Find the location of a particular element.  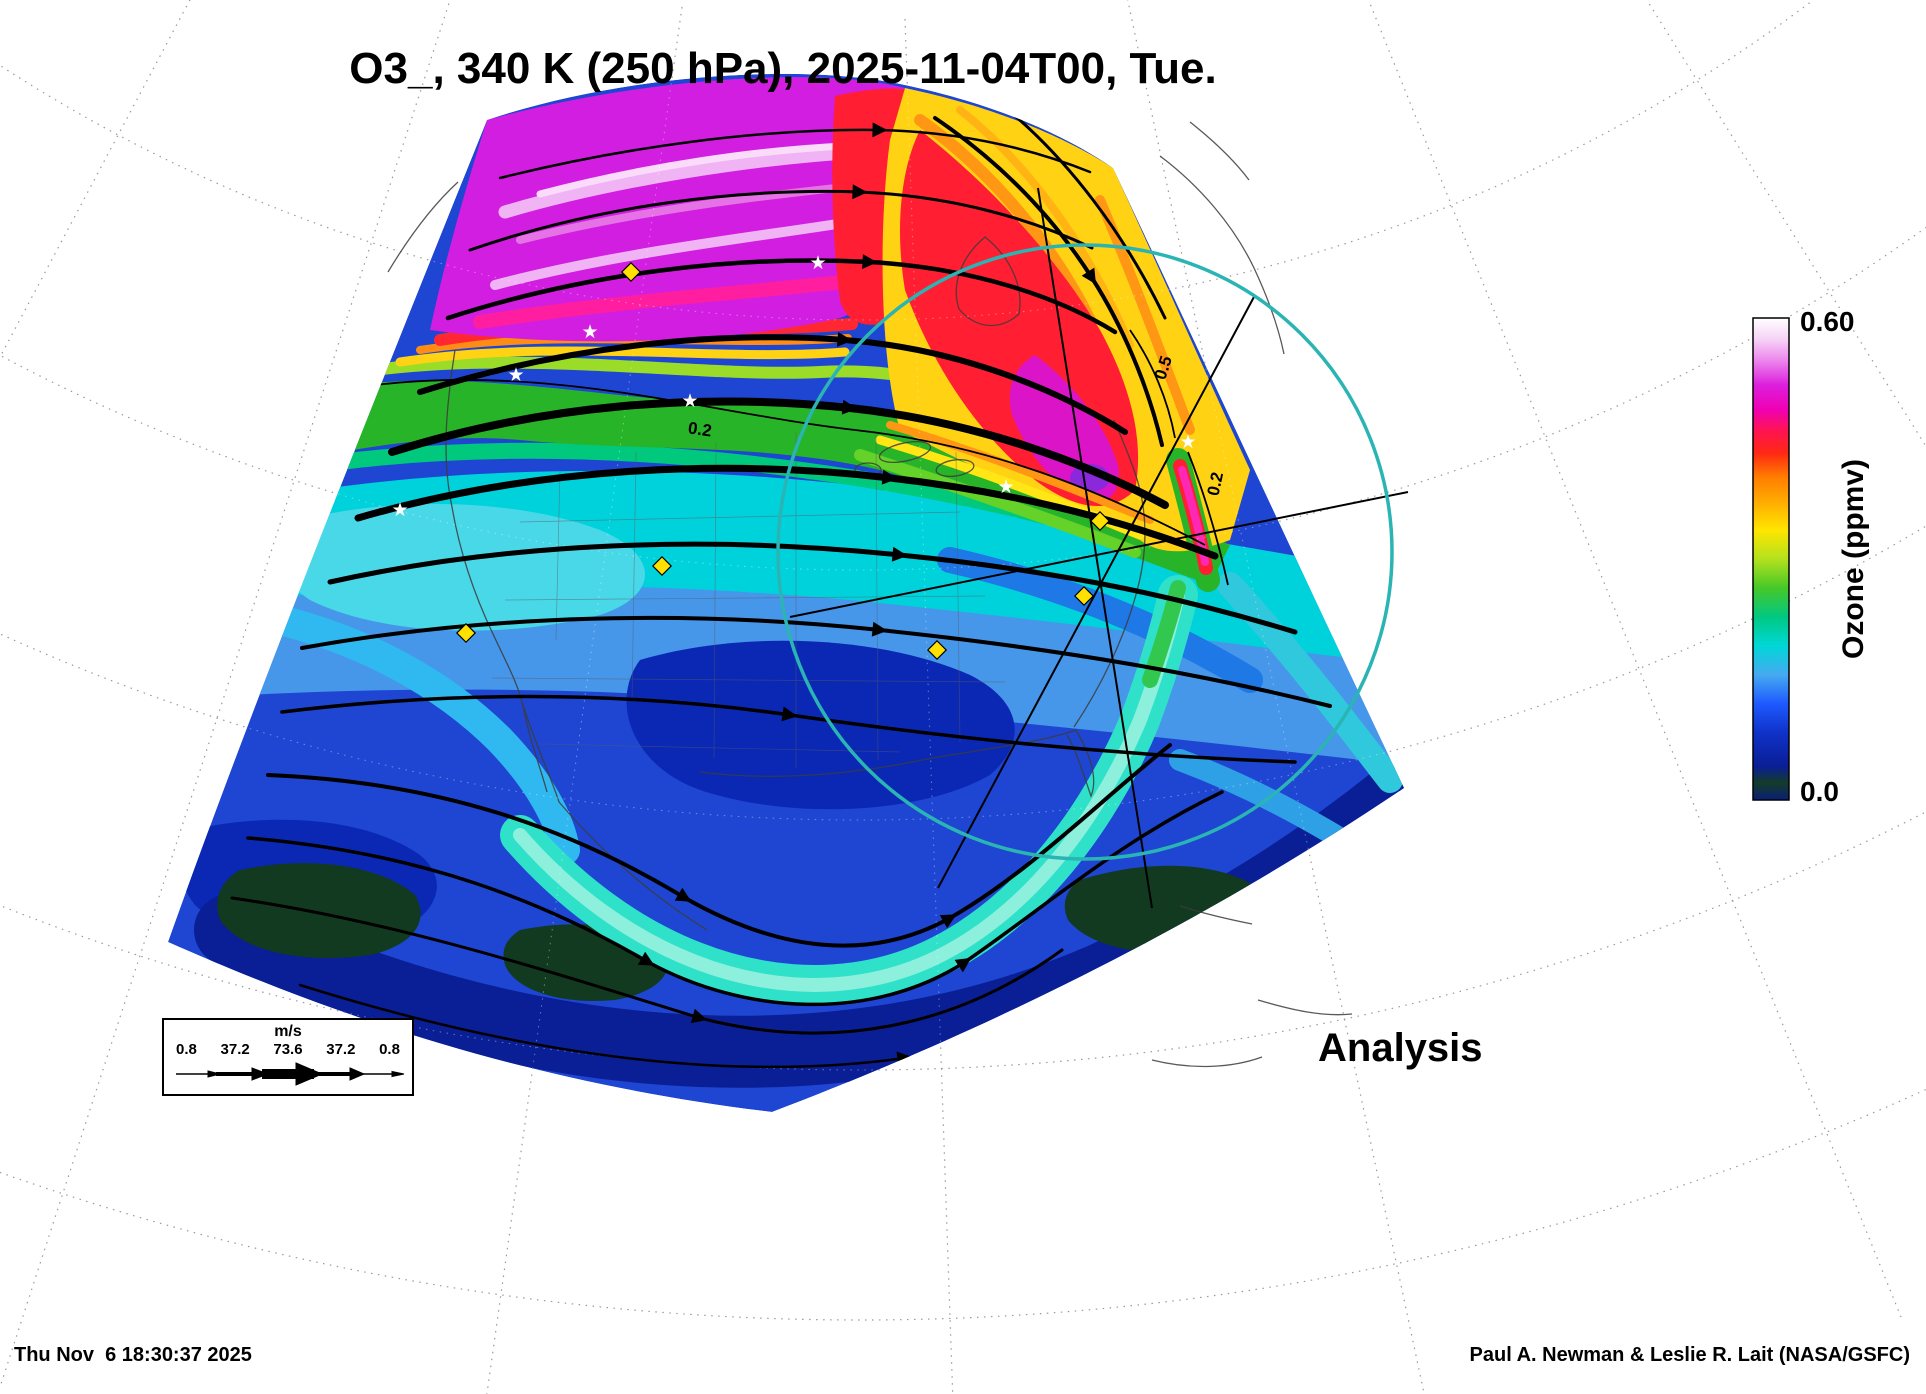

colorbar-axis-label: Ozone (ppmv) is located at coordinates (1853, 559).